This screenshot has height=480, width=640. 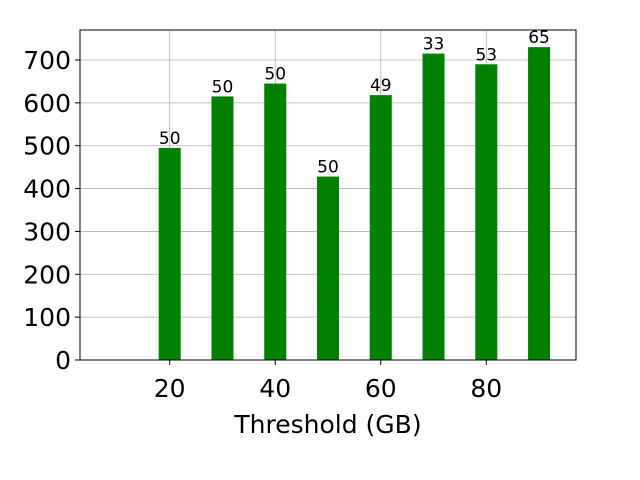 What do you see at coordinates (486, 388) in the screenshot?
I see `x-tick-label: 80` at bounding box center [486, 388].